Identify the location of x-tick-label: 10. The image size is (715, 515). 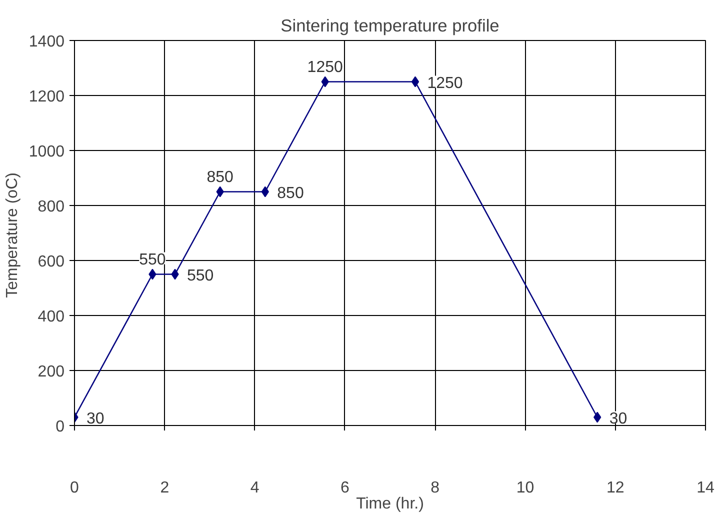
(525, 488).